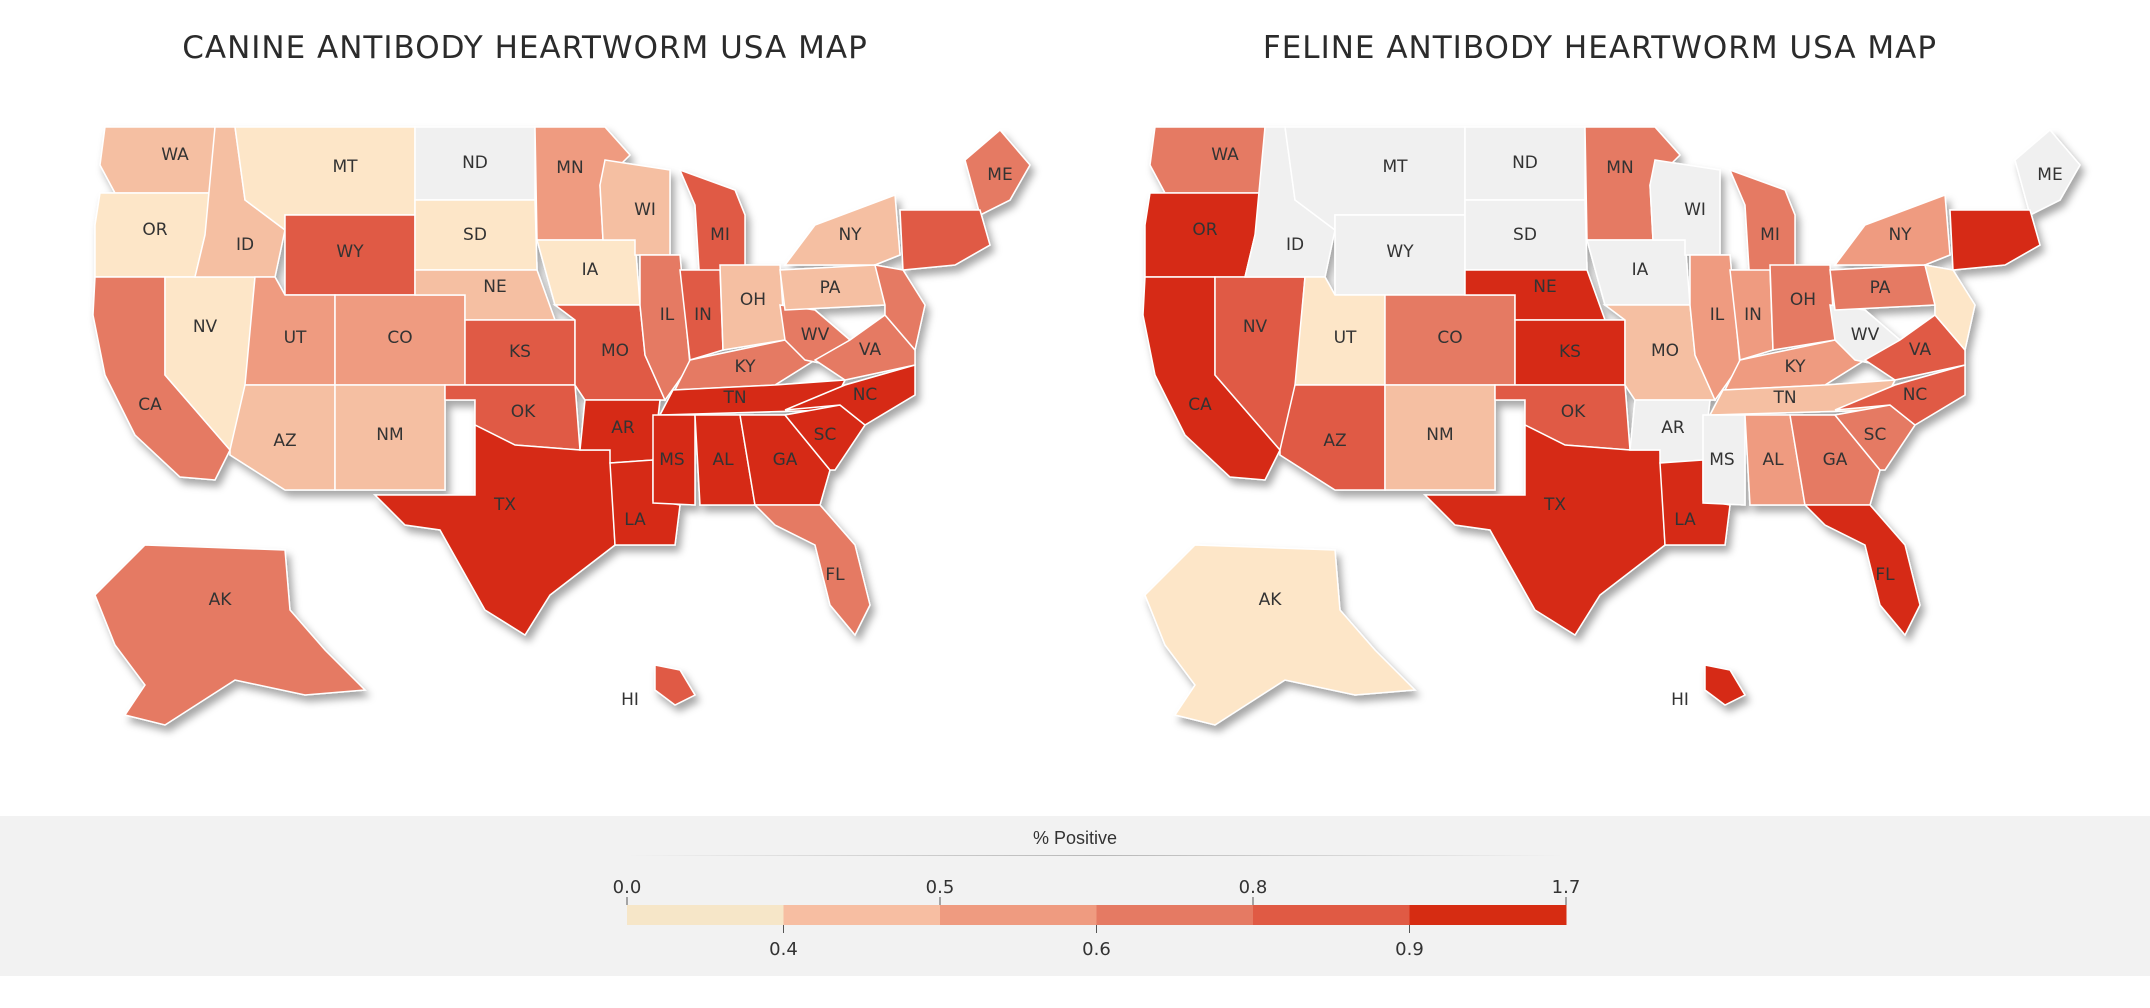 This screenshot has height=1008, width=2150. Describe the element at coordinates (569, 168) in the screenshot. I see `state-label-mn: MN` at that location.